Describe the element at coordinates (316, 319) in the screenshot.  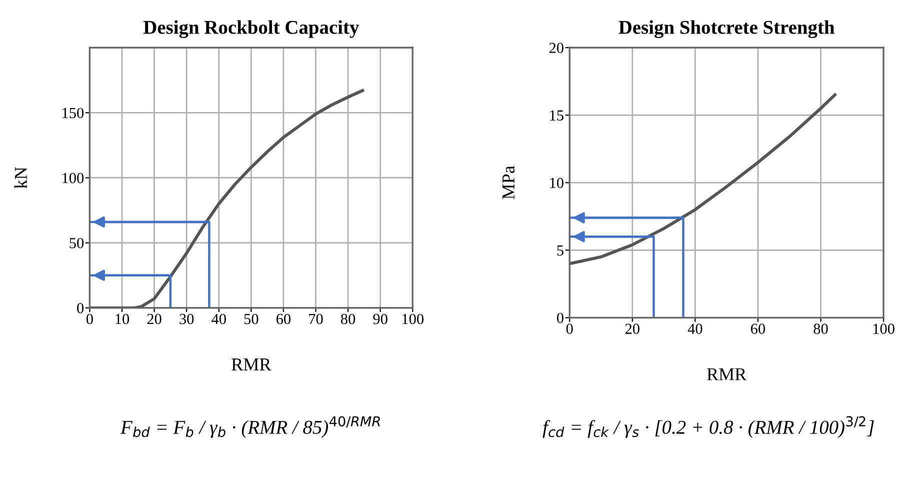
I see `x-tick-label: 70` at that location.